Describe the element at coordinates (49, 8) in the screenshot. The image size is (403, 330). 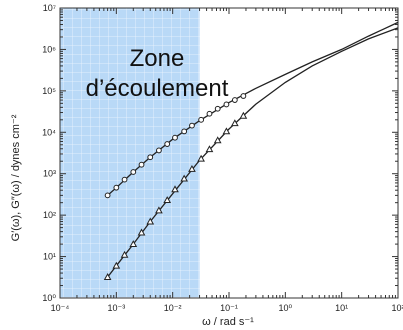
I see `y-tick-label: 10⁷` at that location.